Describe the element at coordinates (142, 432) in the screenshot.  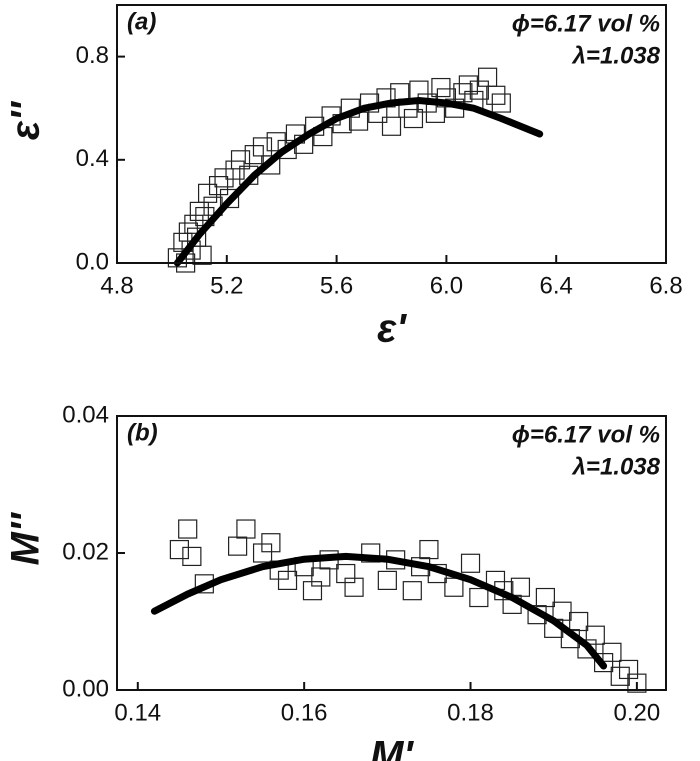
I see `annotation: (b)` at that location.